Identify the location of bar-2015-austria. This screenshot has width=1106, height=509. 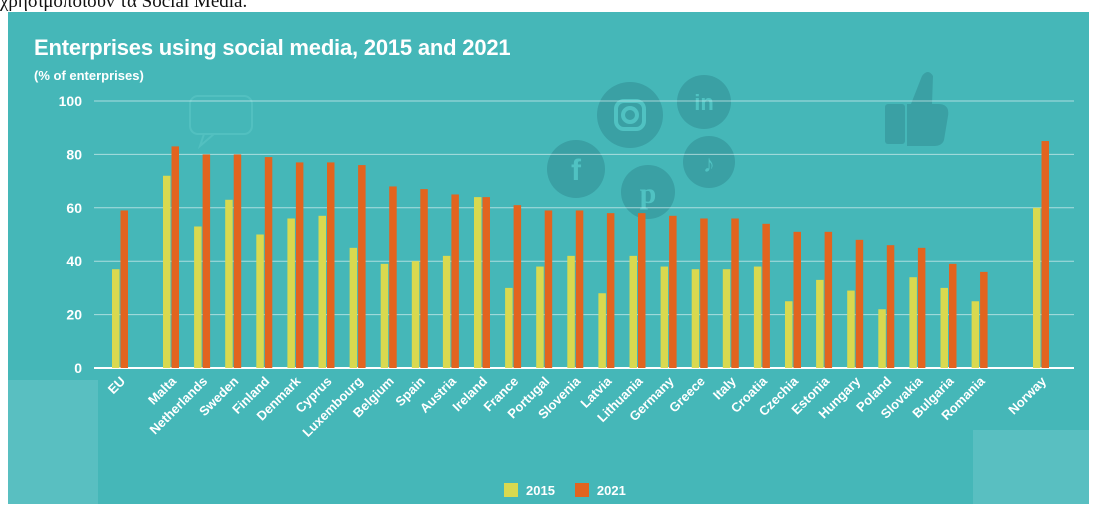
(446, 311).